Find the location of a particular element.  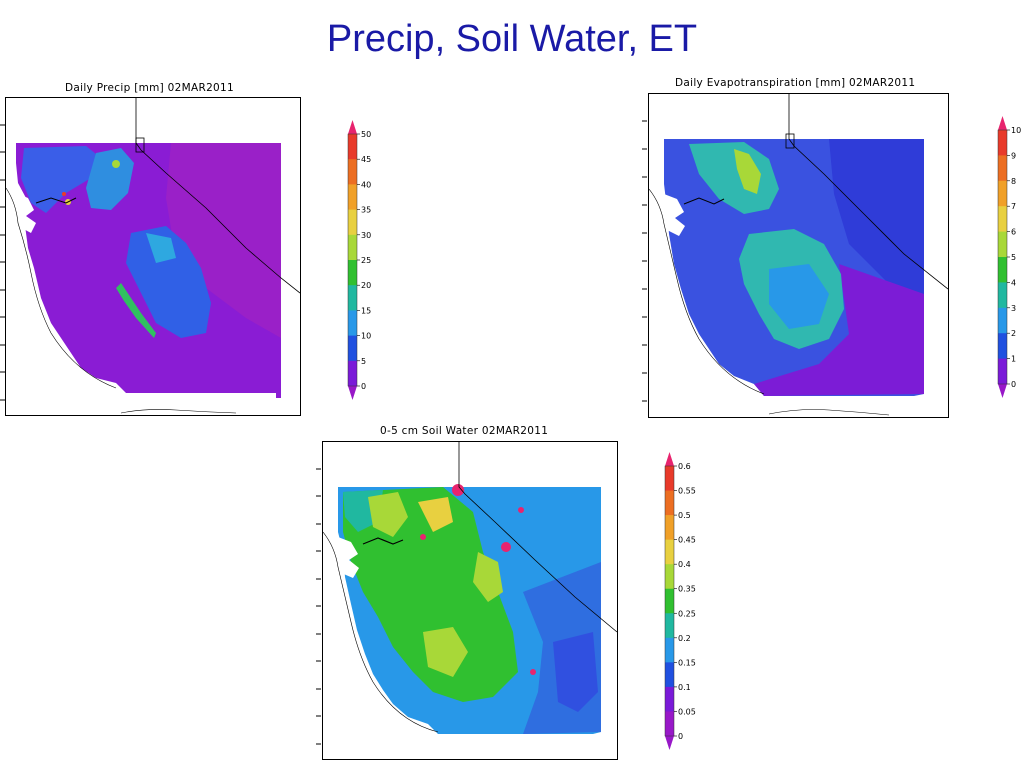

colorbar-tick-label: 0.1 is located at coordinates (684, 687).